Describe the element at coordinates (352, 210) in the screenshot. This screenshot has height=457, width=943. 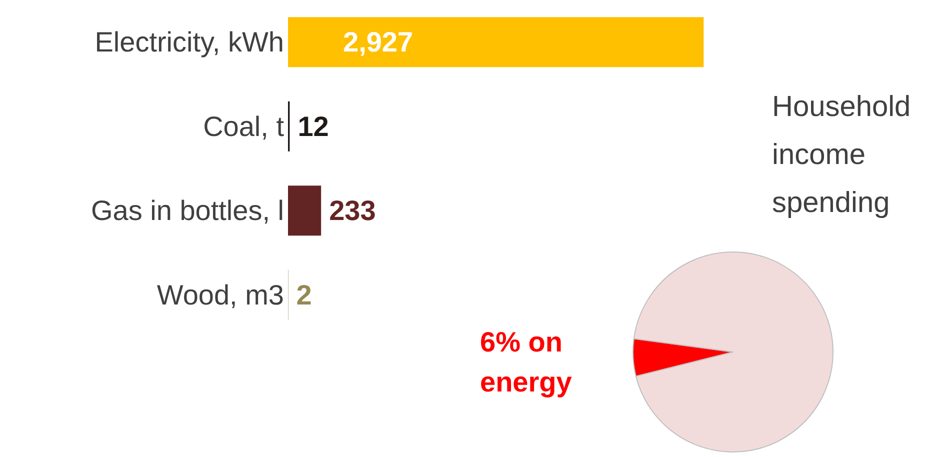
I see `data-label: 233` at that location.